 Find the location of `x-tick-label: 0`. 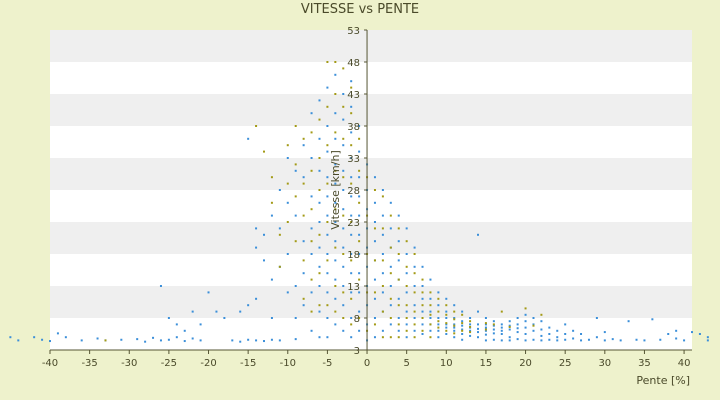

x-tick-label: 0 is located at coordinates (367, 363).